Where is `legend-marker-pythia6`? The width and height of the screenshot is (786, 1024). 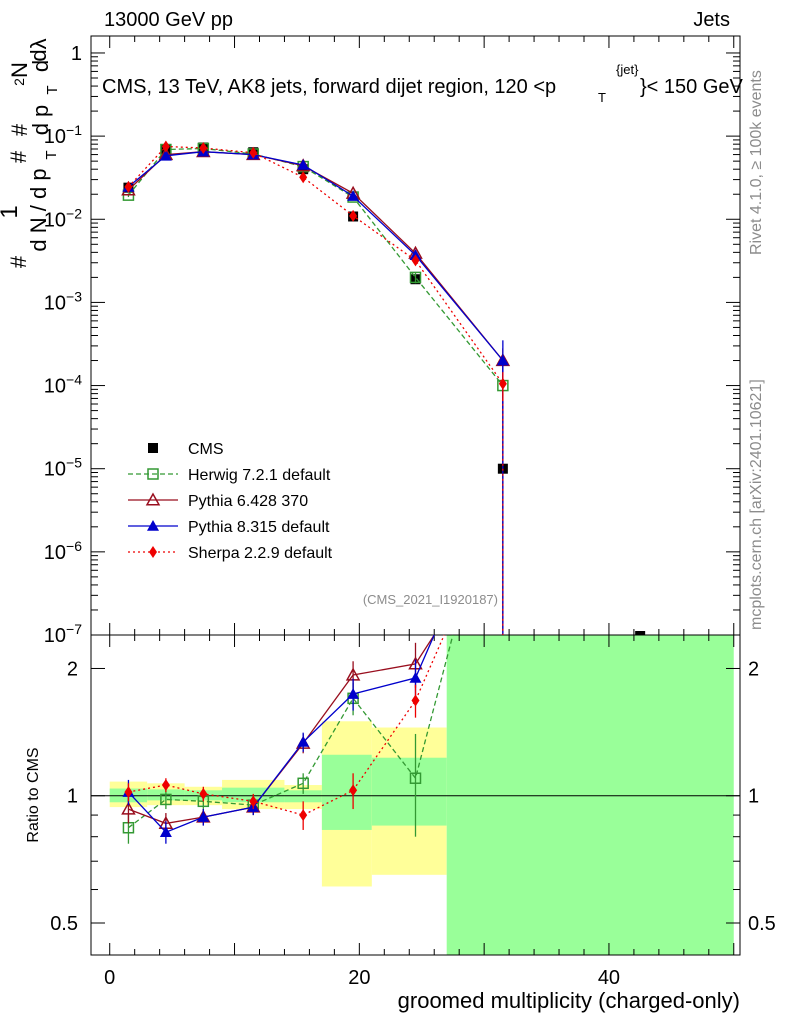
legend-marker-pythia6 is located at coordinates (153, 499).